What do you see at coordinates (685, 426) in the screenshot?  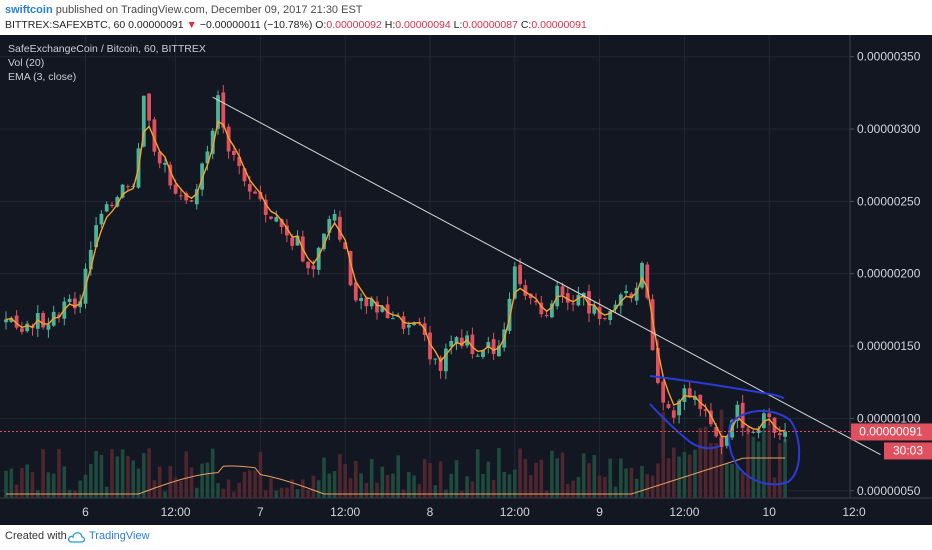 I see `annotation-wedge-lower` at bounding box center [685, 426].